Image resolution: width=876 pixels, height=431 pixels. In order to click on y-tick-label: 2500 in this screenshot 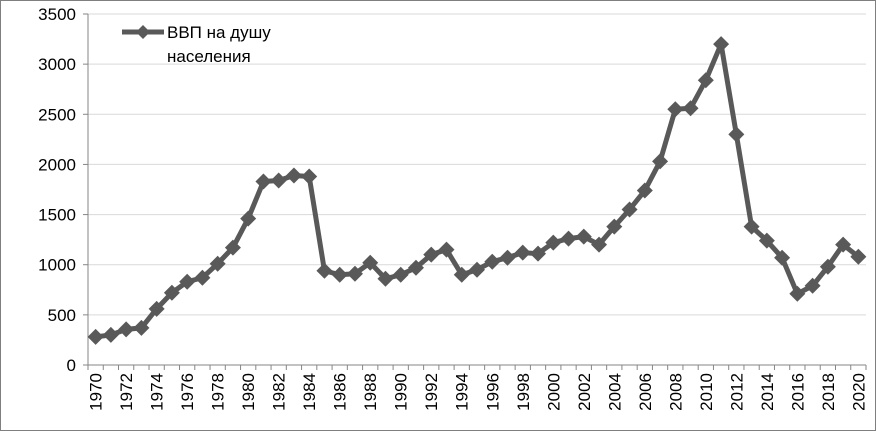, I will do `click(57, 114)`.